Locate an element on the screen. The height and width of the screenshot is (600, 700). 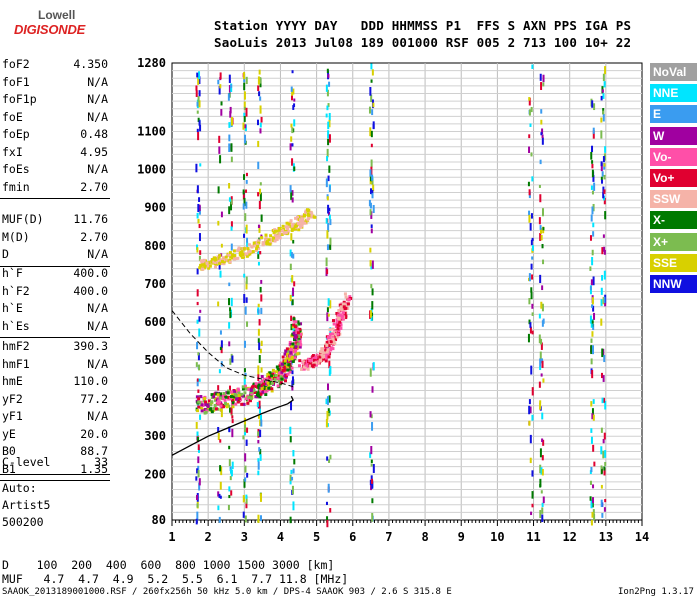
param-value: 0.48 is located at coordinates (94, 134).